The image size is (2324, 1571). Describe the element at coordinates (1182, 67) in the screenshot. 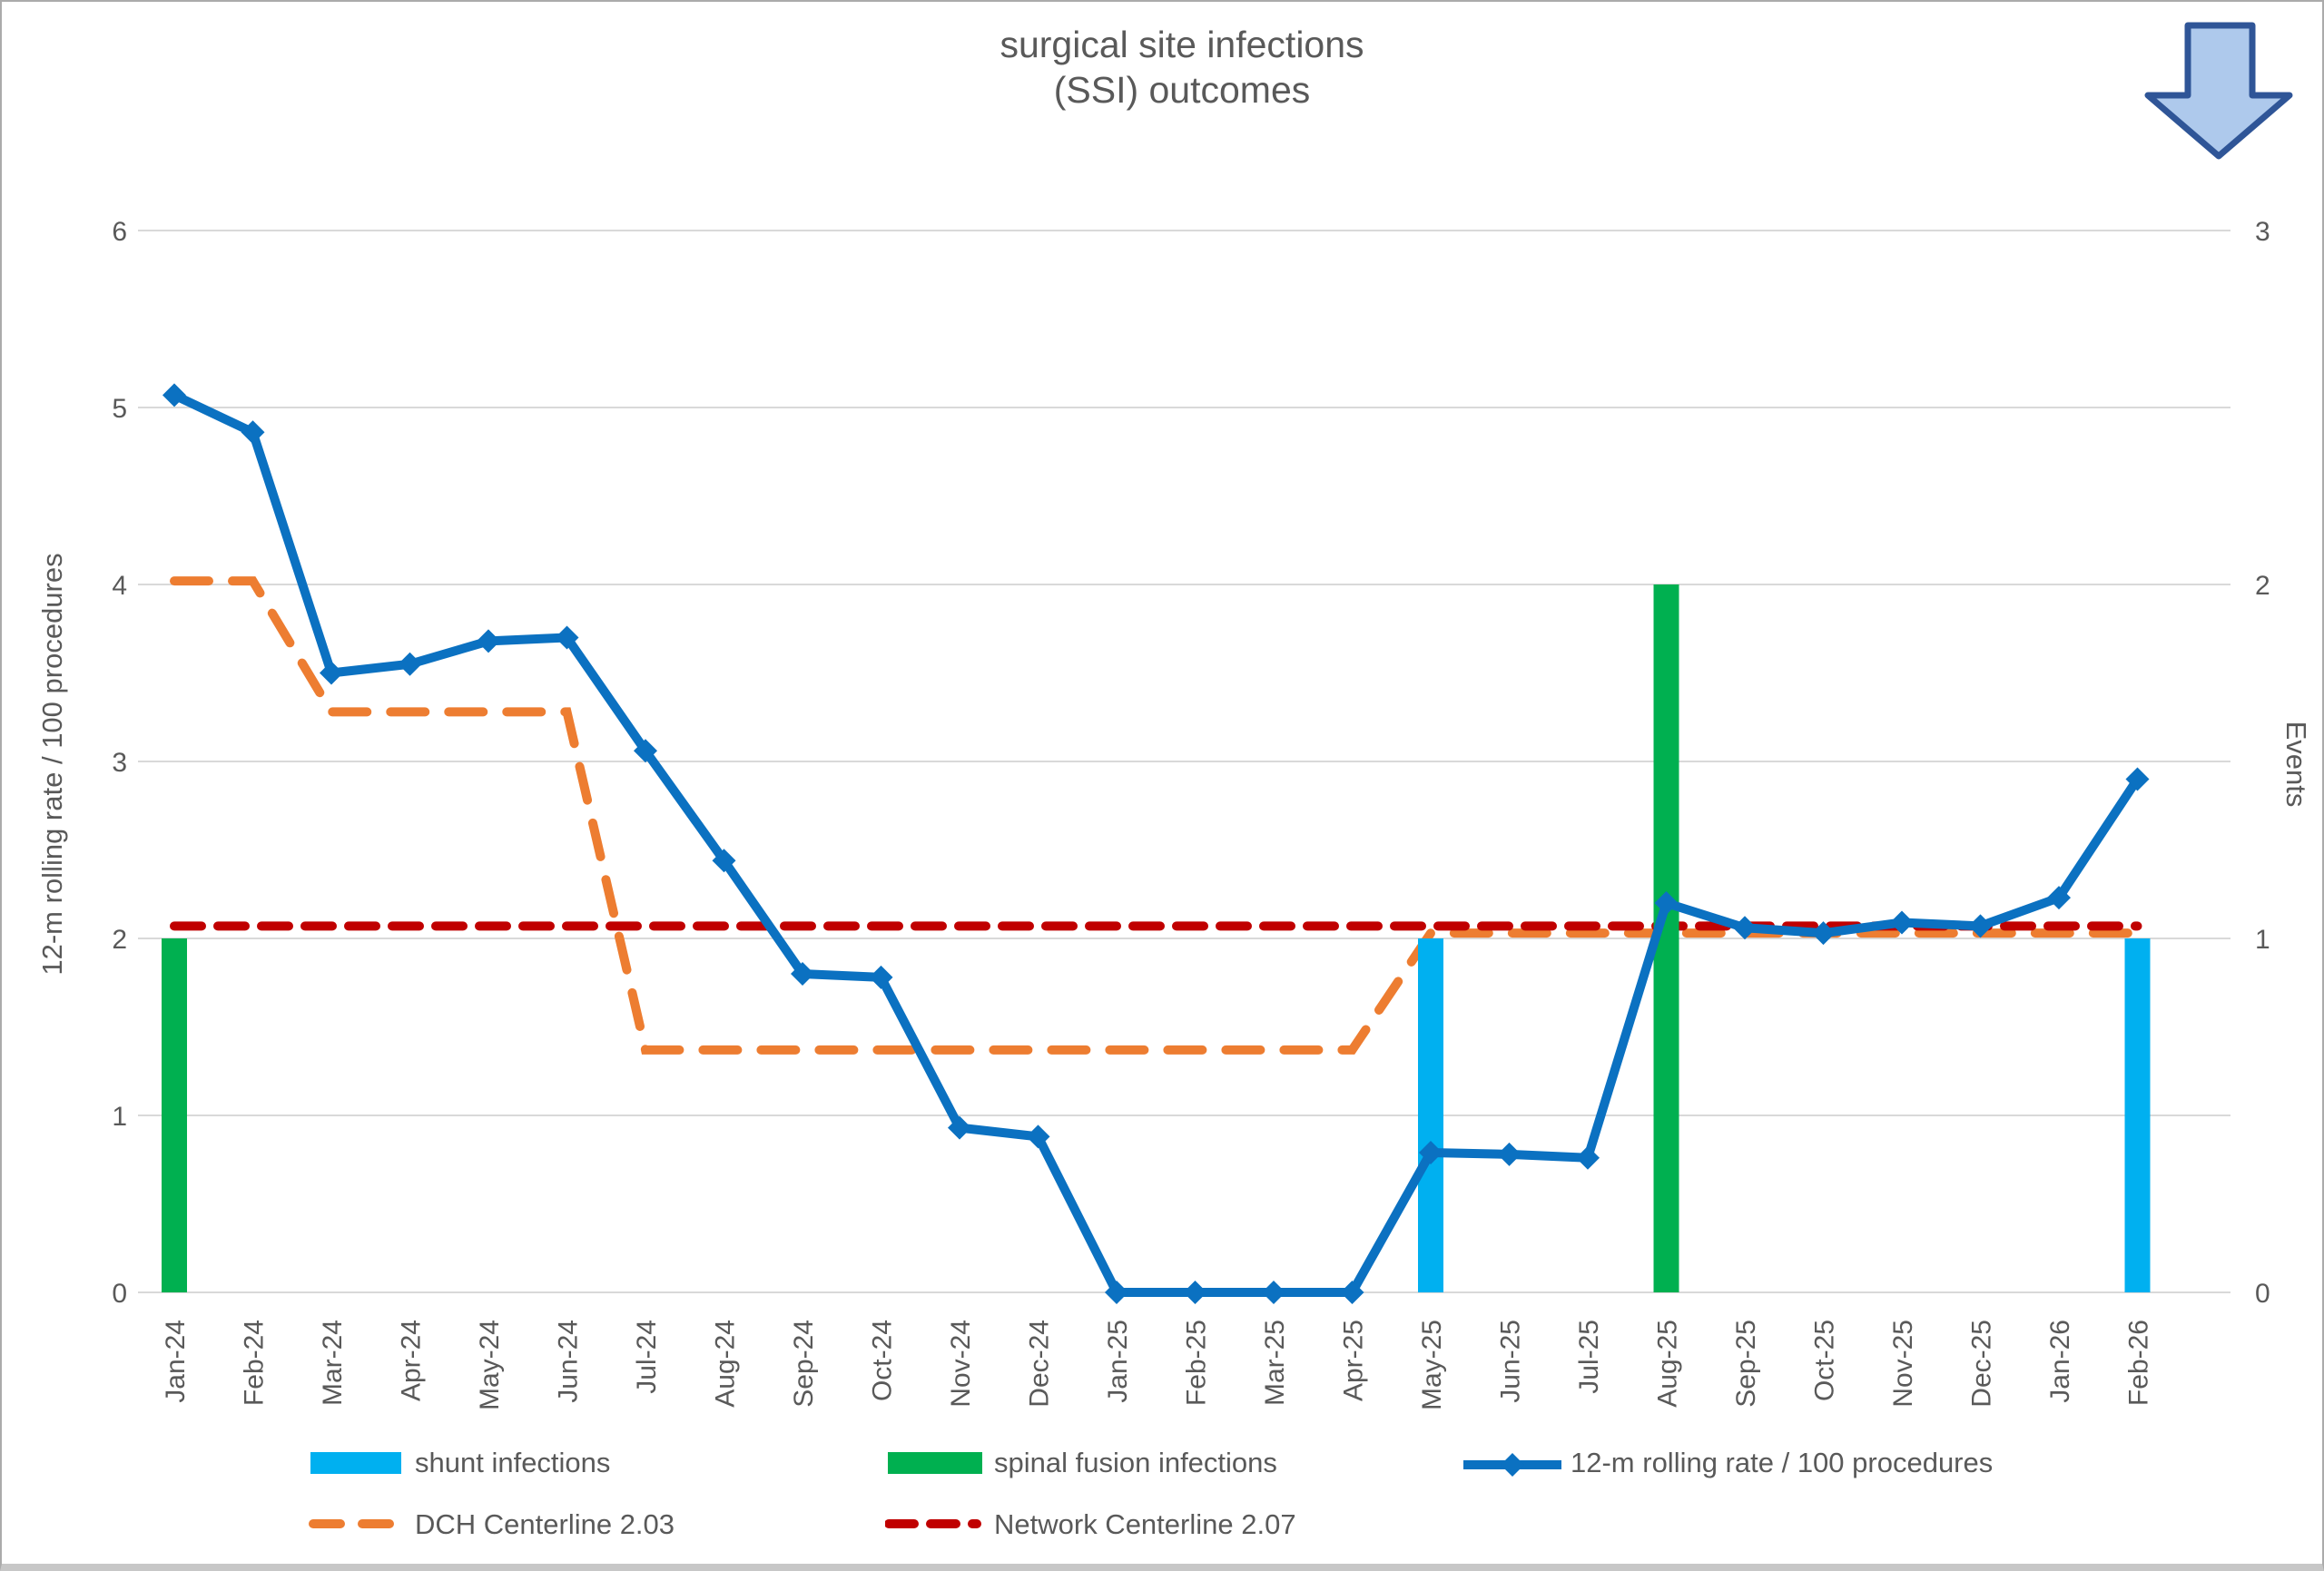

I see `chart-title: surgical site infections (SSI) outcomes` at that location.